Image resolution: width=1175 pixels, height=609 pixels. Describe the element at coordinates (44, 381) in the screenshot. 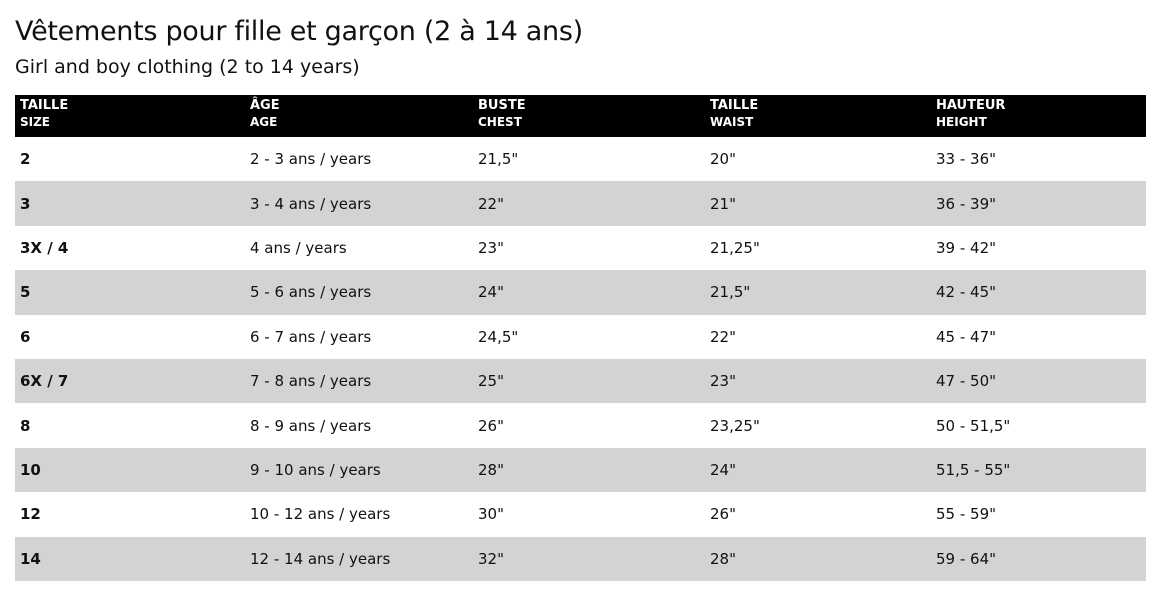

I see `cell-size: 6X / 7` at that location.